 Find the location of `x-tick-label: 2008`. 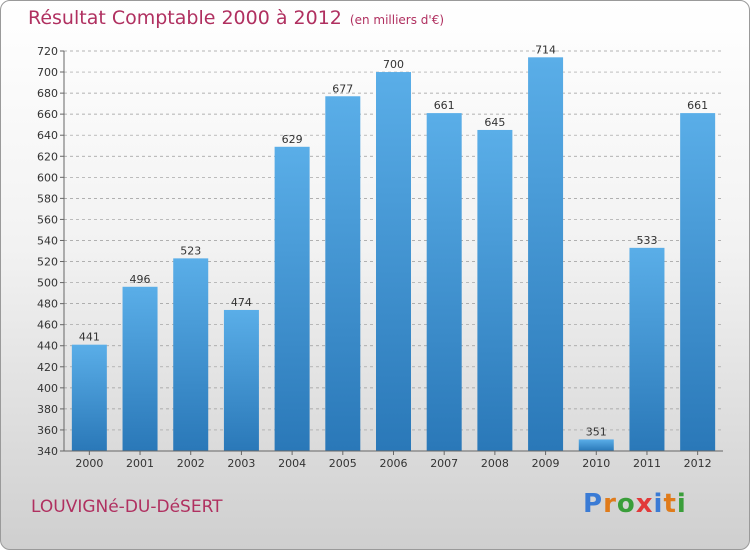

x-tick-label: 2008 is located at coordinates (495, 463).